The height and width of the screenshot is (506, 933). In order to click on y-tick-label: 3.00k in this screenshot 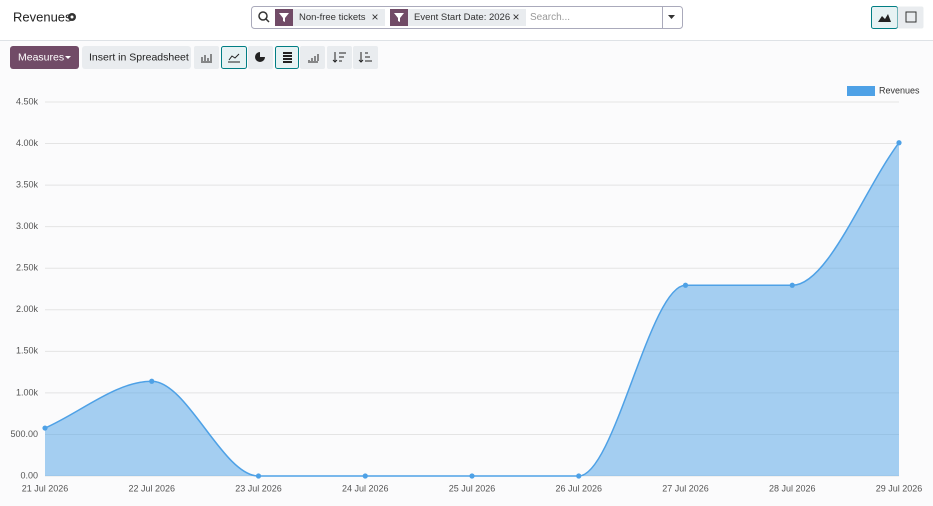, I will do `click(27, 226)`.